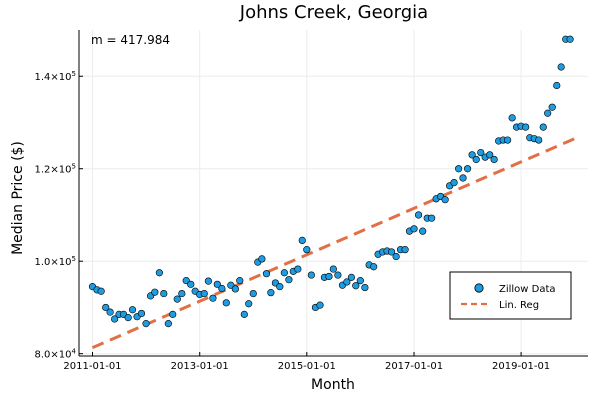 Image resolution: width=600 pixels, height=400 pixels. Describe the element at coordinates (307, 366) in the screenshot. I see `x-tick-label: 2015-01-01` at that location.